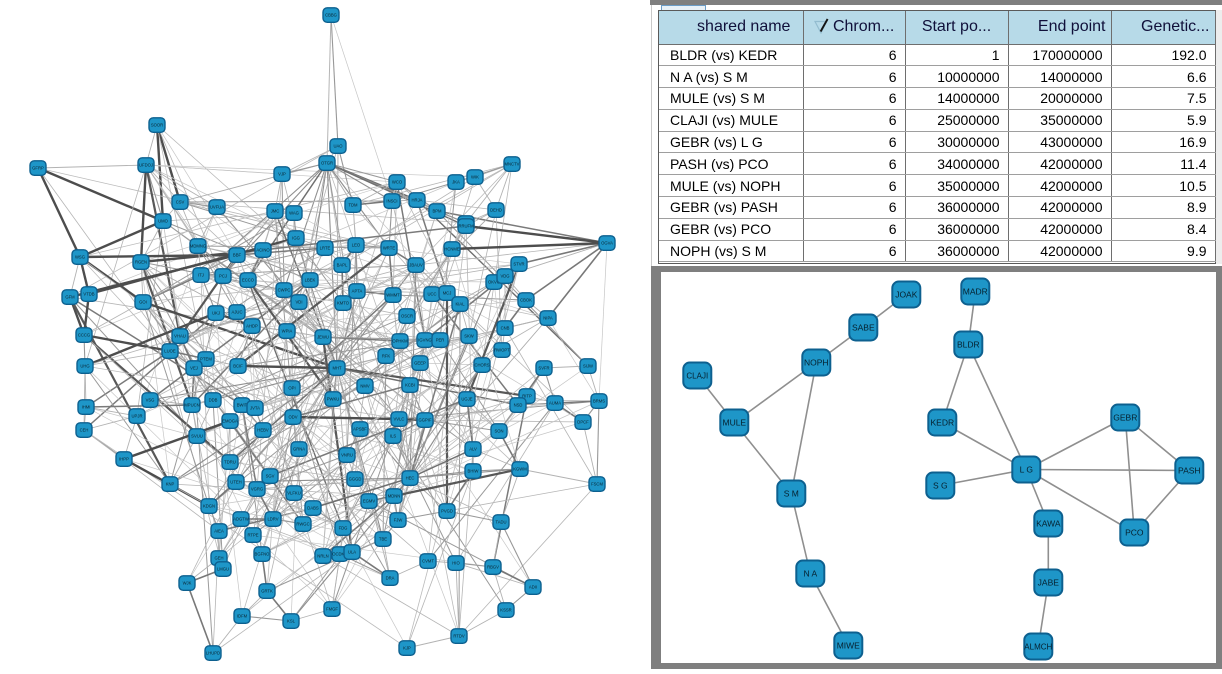 The height and width of the screenshot is (674, 1222). I want to click on svg-text: EMOGA, so click(230, 421).